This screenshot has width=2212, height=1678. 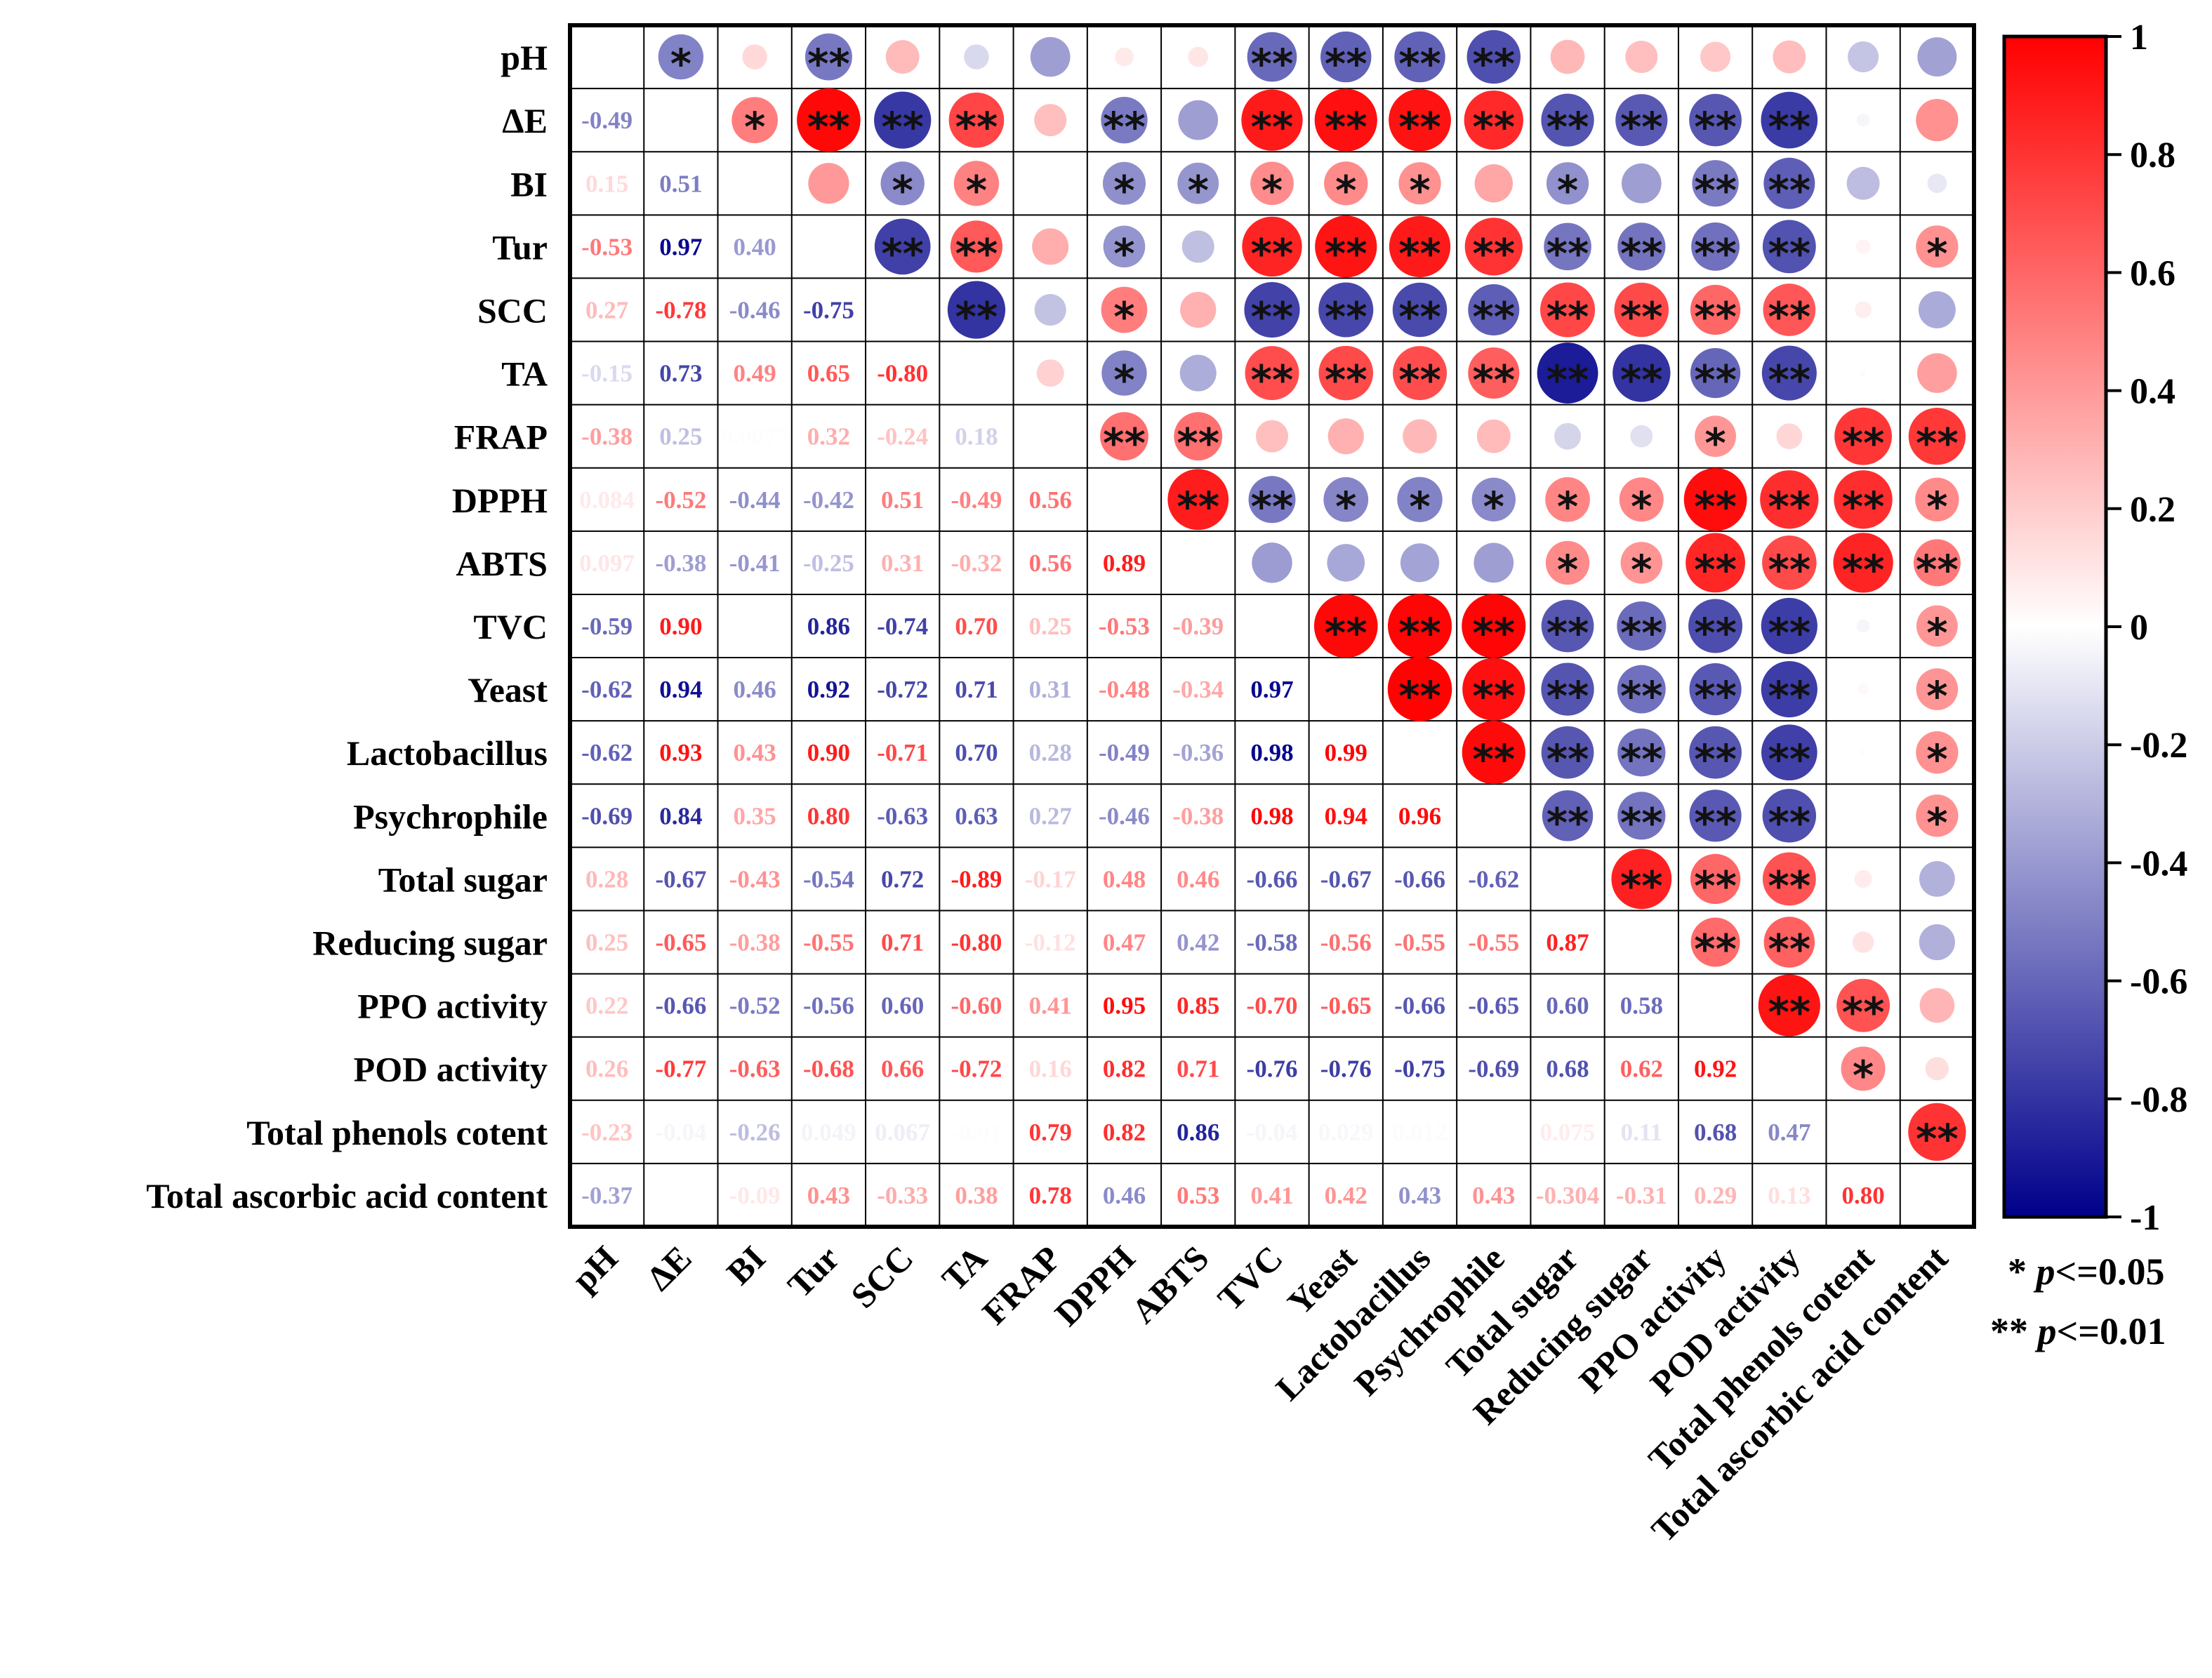 What do you see at coordinates (829, 689) in the screenshot?
I see `corr-value: 0.92` at bounding box center [829, 689].